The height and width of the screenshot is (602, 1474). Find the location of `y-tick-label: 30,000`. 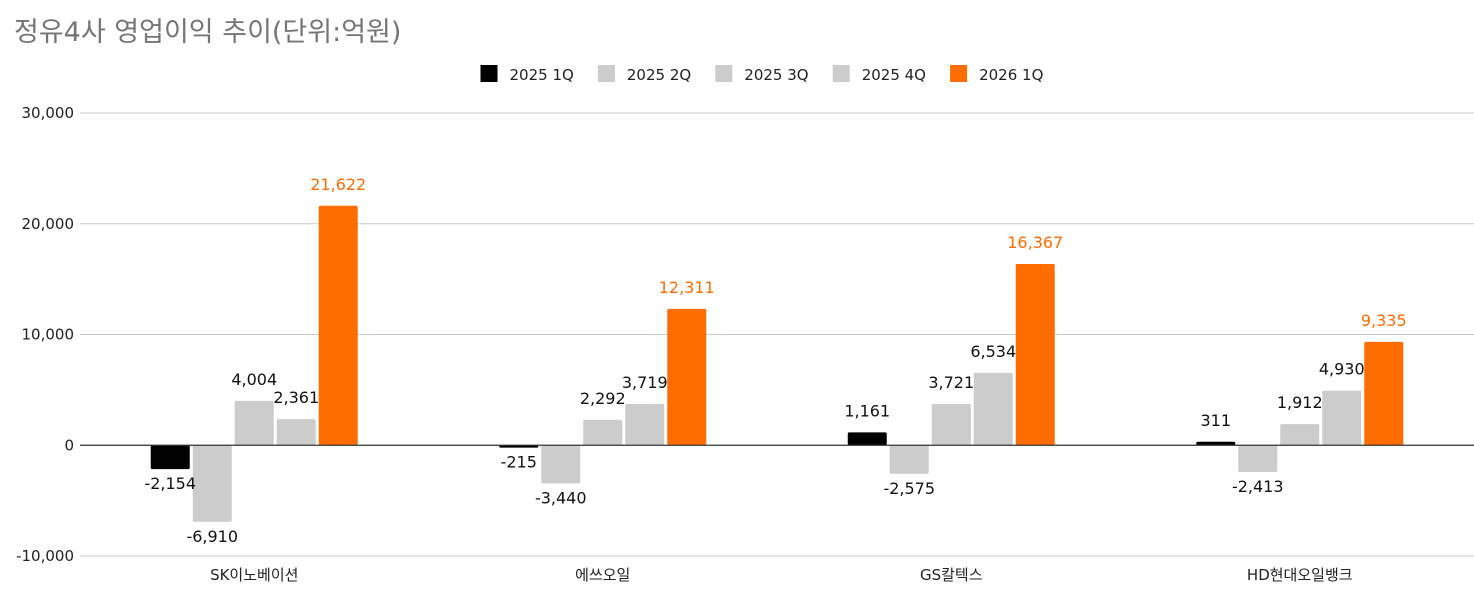

y-tick-label: 30,000 is located at coordinates (48, 113).